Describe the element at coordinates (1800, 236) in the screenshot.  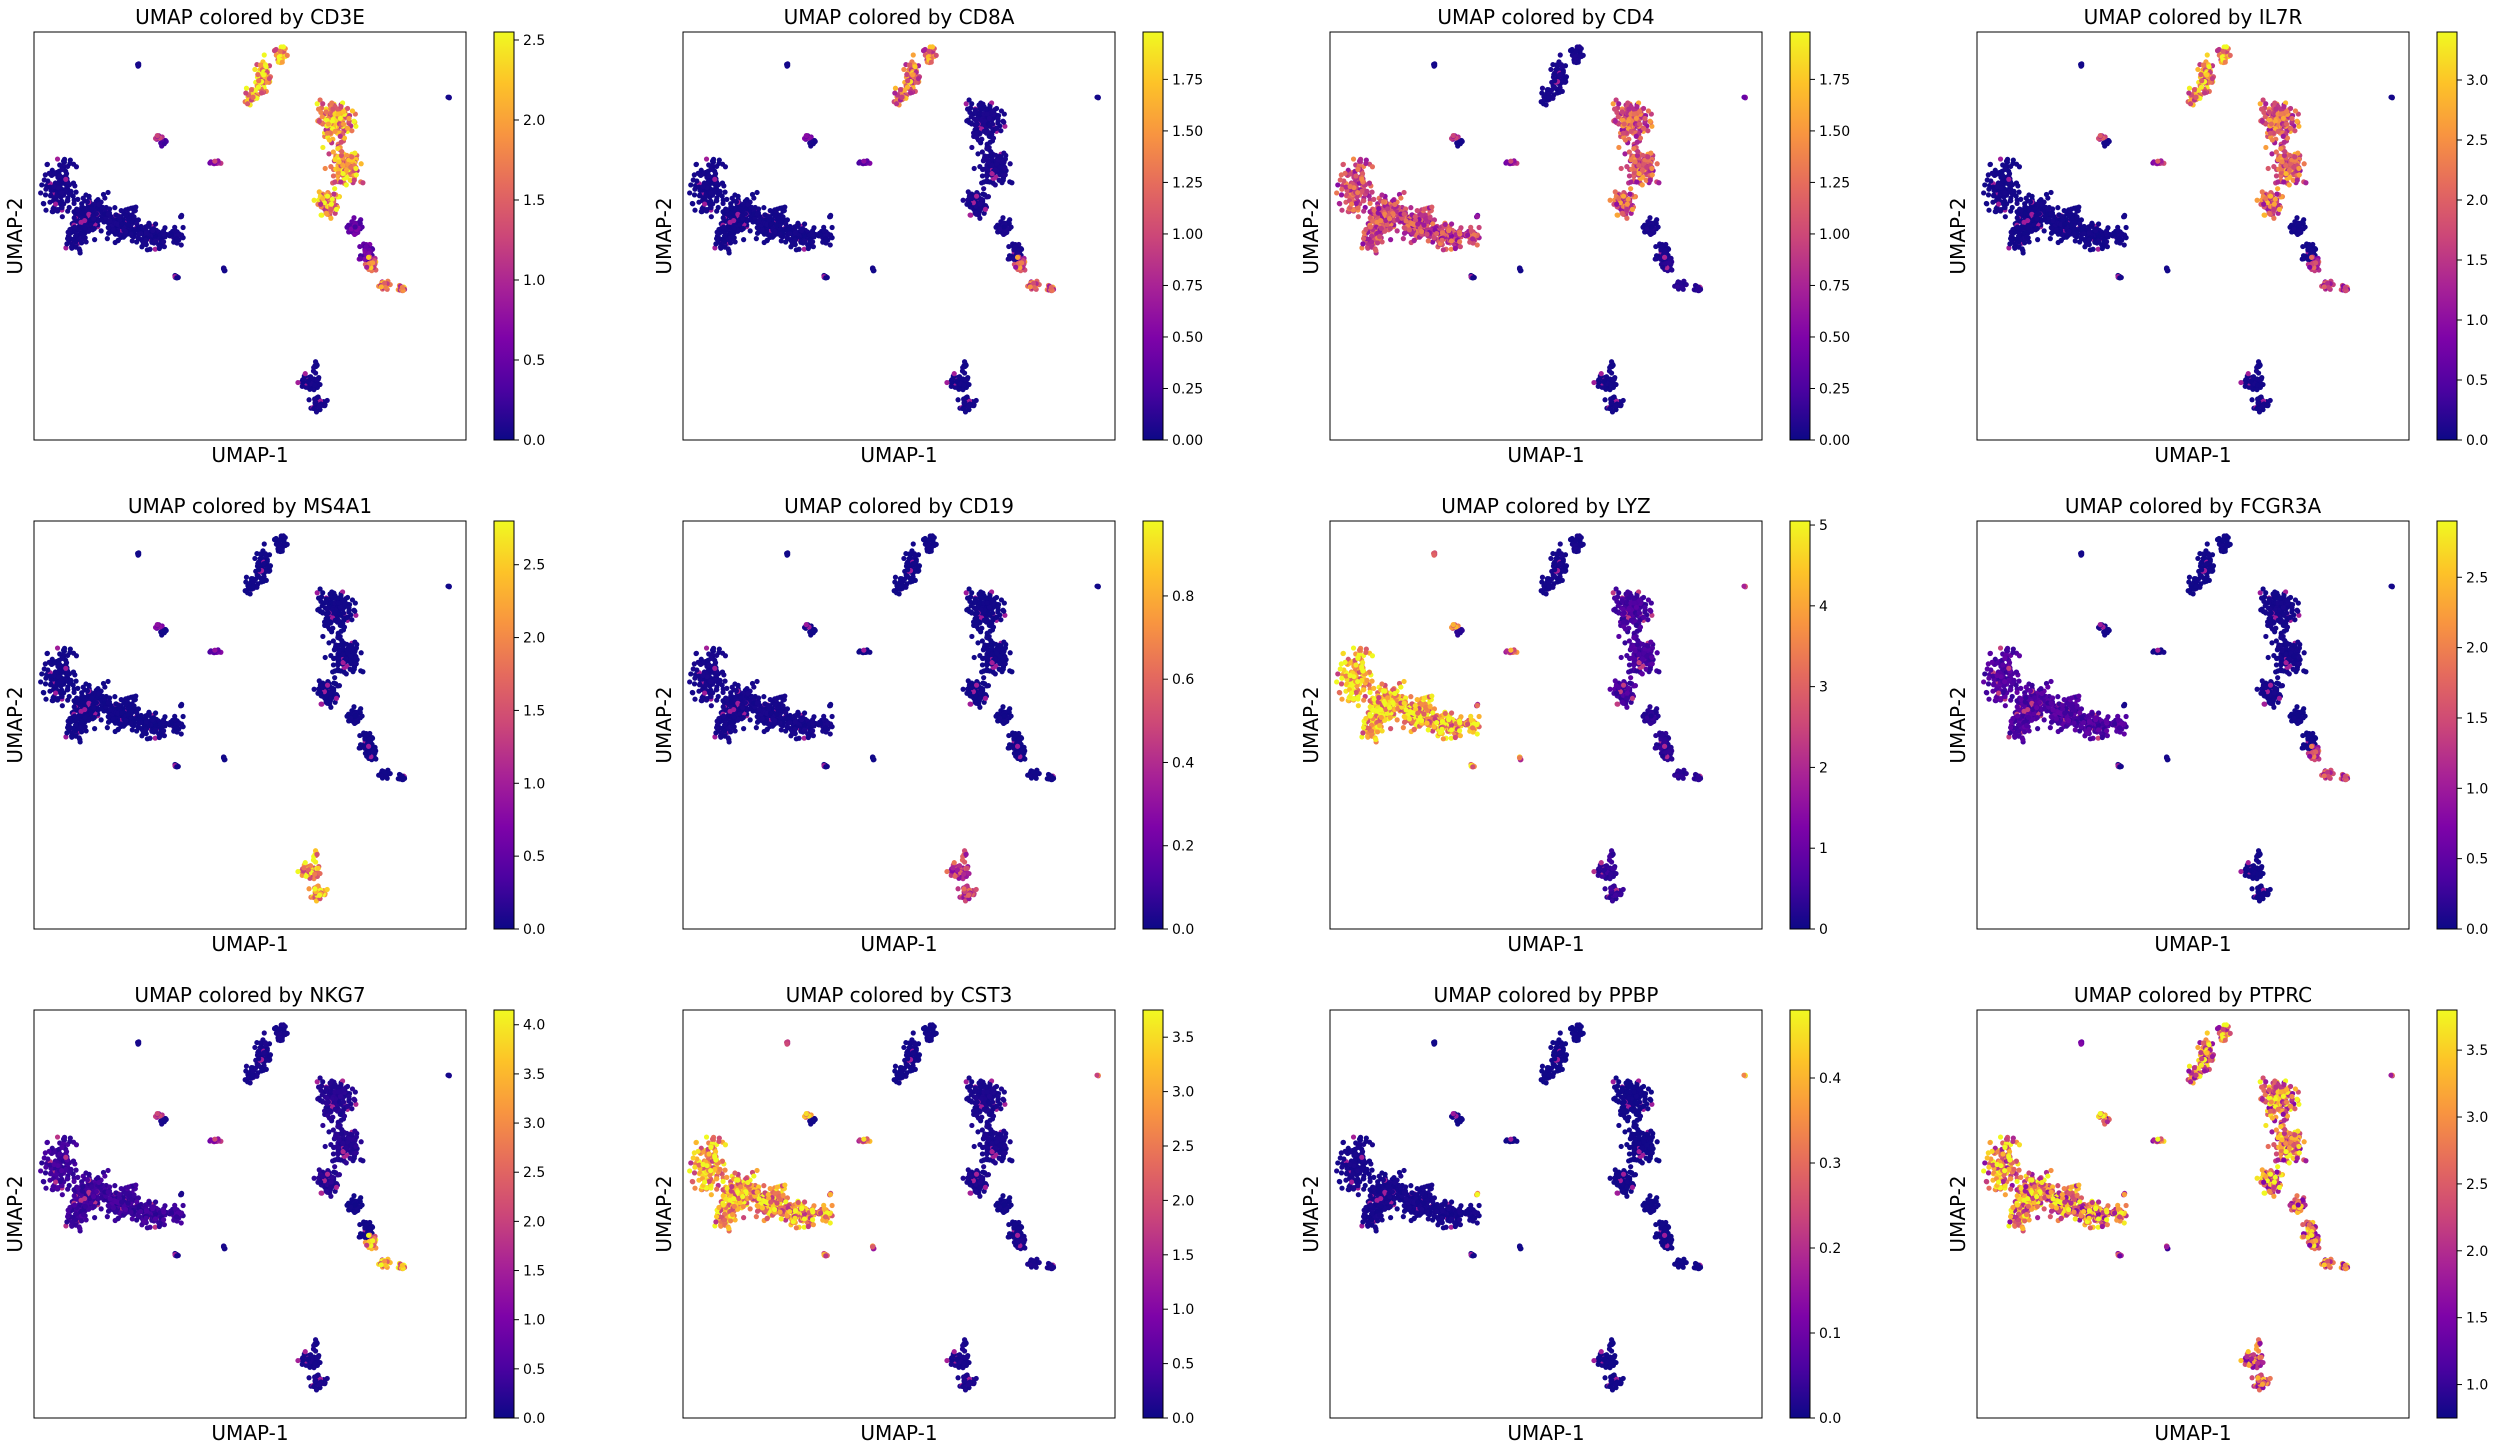
I see `colorbar` at that location.